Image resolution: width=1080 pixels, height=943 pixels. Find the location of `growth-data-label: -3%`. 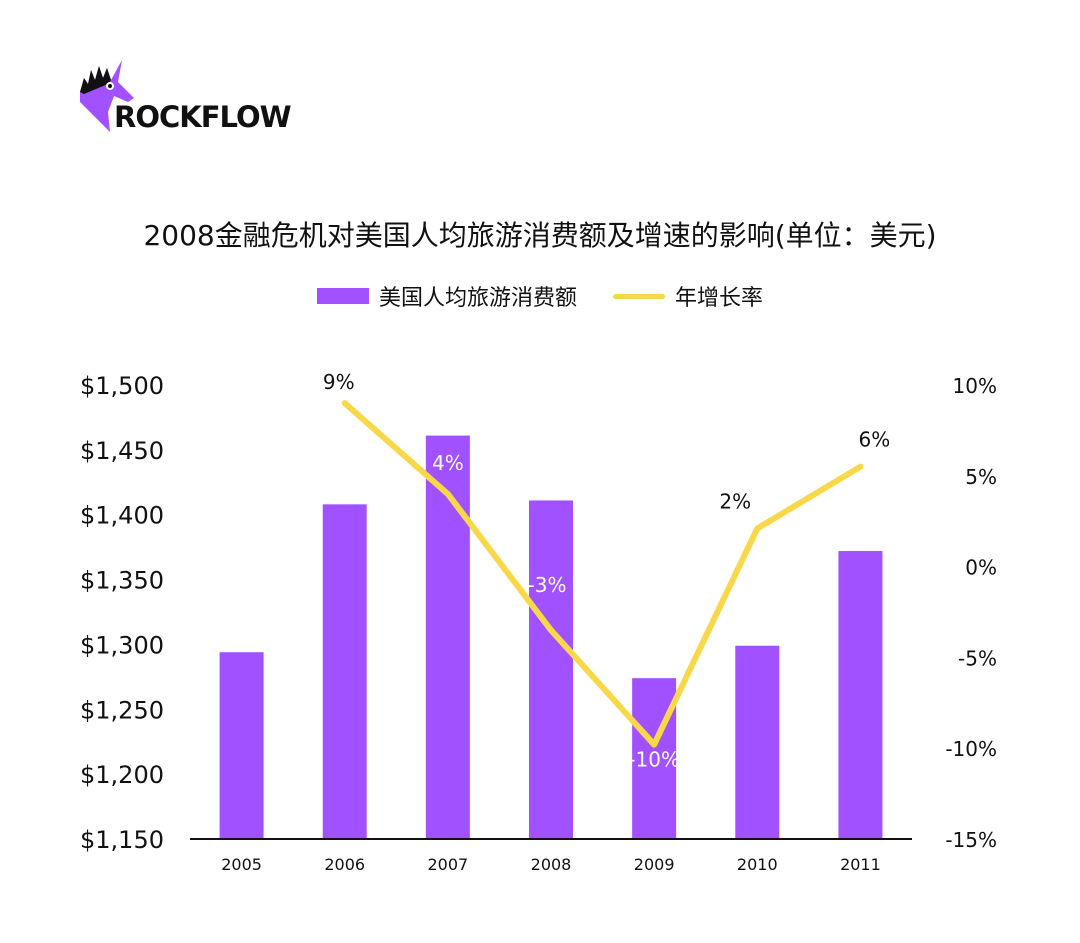

growth-data-label: -3% is located at coordinates (547, 585).